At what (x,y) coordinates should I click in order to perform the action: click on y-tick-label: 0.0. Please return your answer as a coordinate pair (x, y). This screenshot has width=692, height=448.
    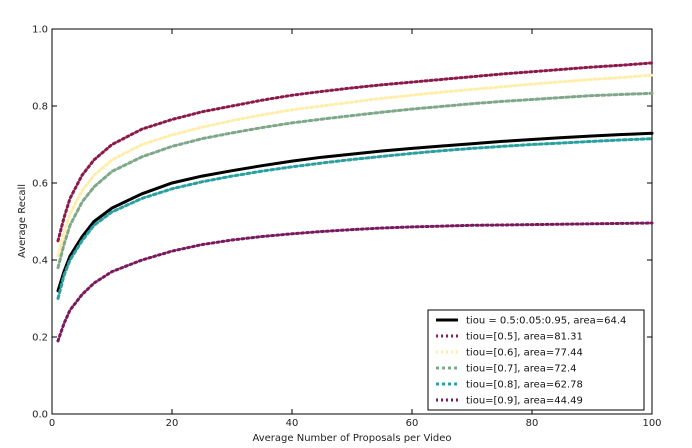
    Looking at the image, I should click on (40, 415).